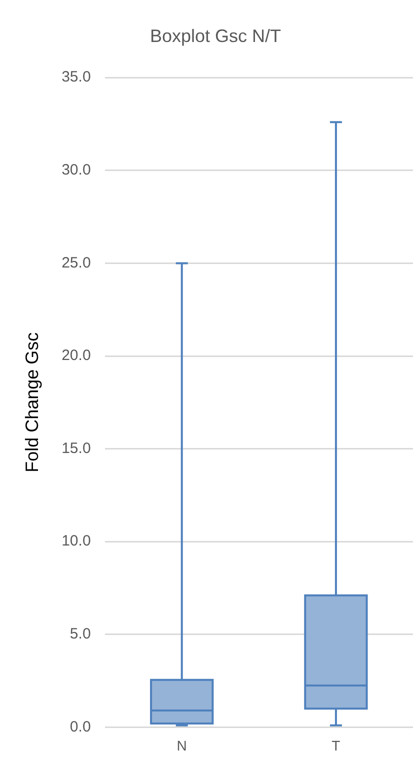 This screenshot has width=413, height=776. I want to click on x-tick-label: N, so click(181, 745).